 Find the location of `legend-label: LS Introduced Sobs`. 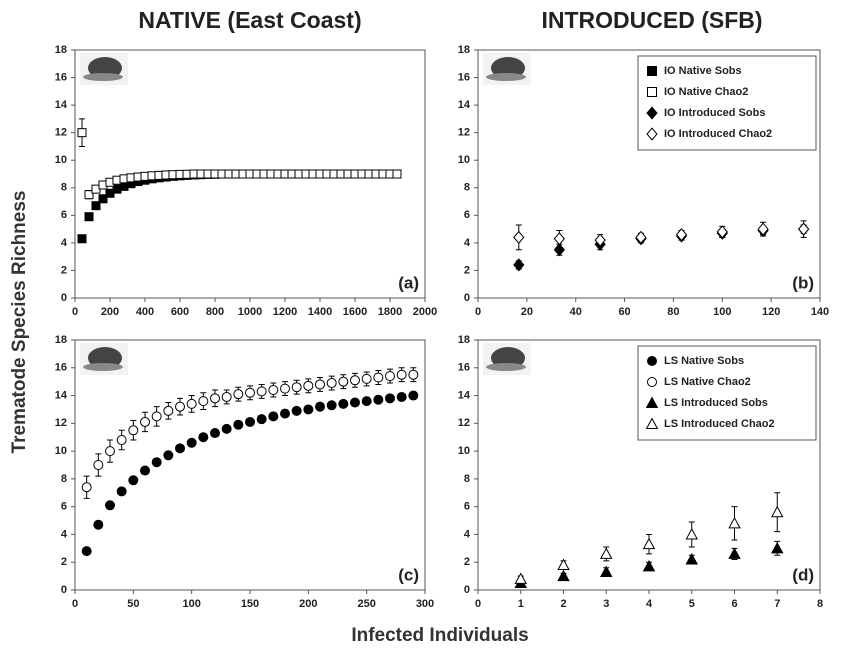

legend-label: LS Introduced Sobs is located at coordinates (716, 403).